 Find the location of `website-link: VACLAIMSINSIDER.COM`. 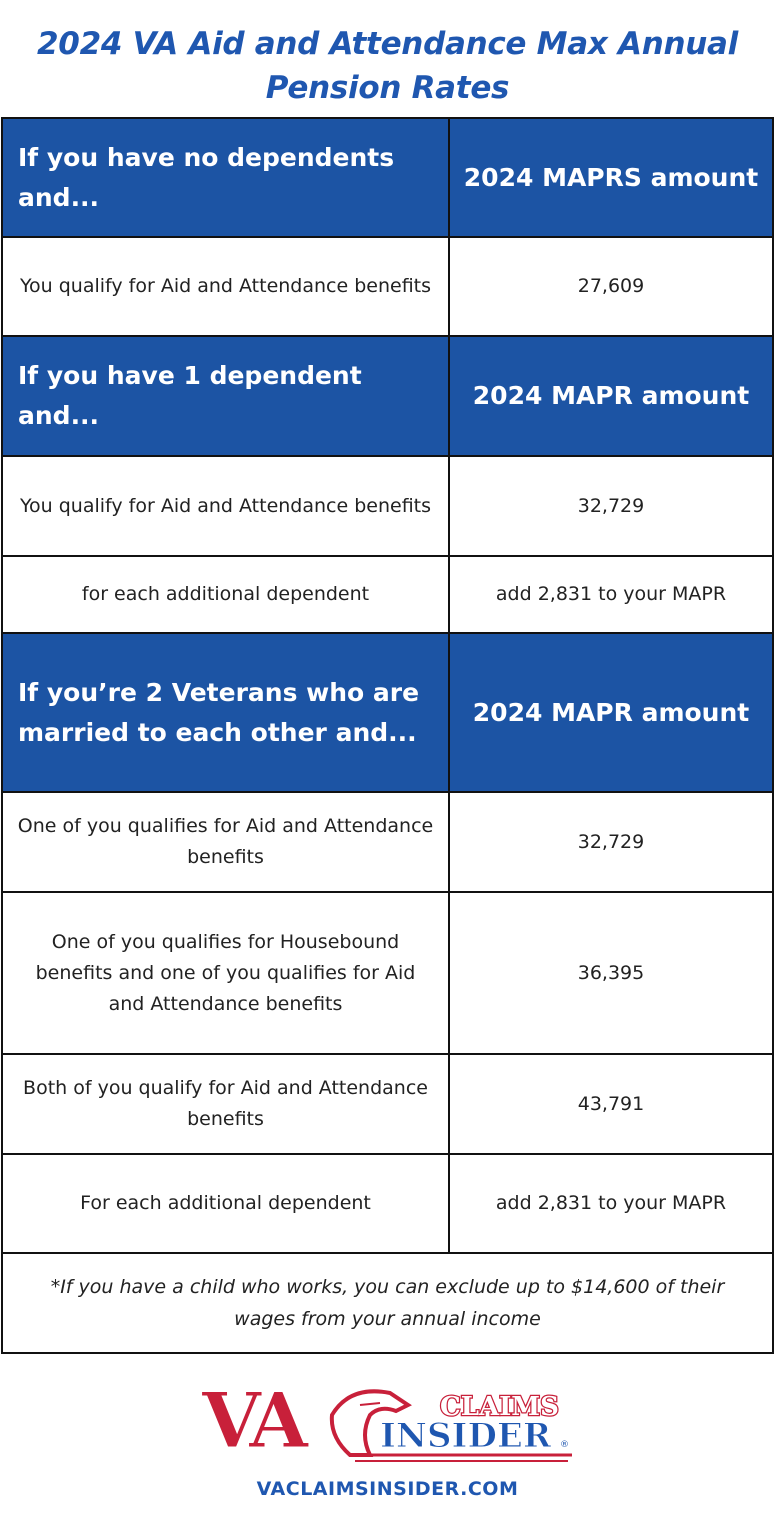

website-link: VACLAIMSINSIDER.COM is located at coordinates (387, 1489).